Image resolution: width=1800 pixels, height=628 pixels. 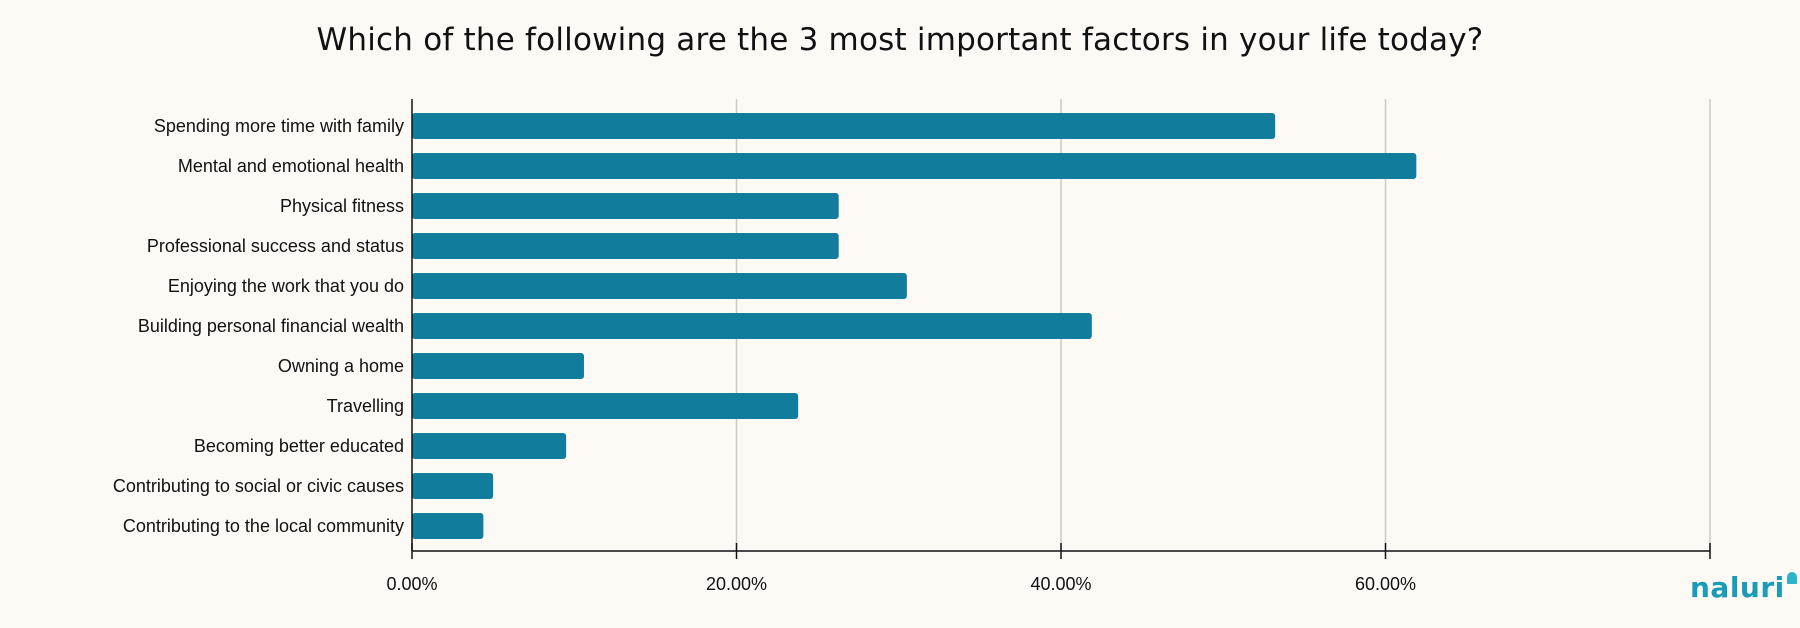 What do you see at coordinates (258, 486) in the screenshot?
I see `category-label: Contributing to social or civic causes` at bounding box center [258, 486].